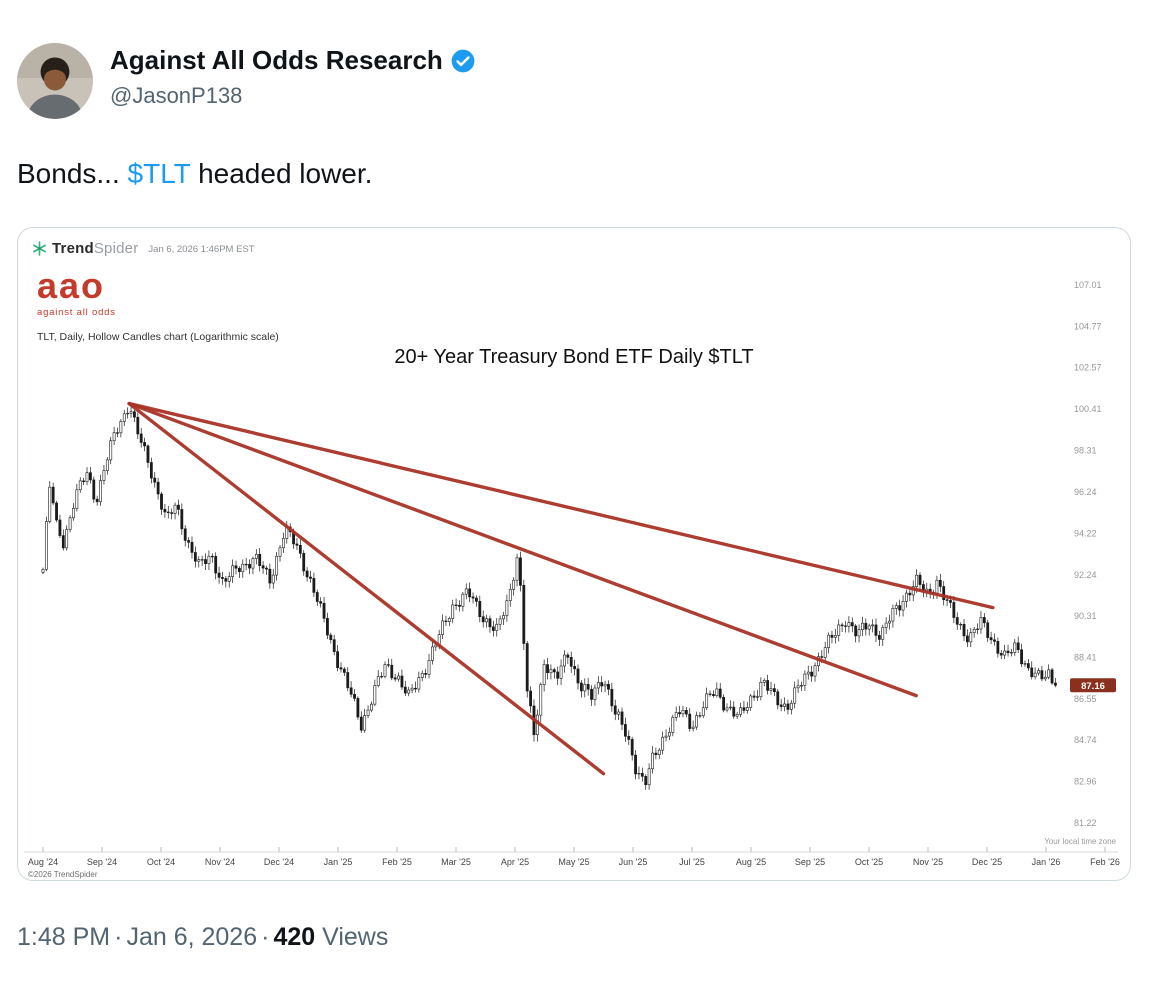 Image resolution: width=1158 pixels, height=983 pixels. I want to click on avatar-image, so click(55, 81).